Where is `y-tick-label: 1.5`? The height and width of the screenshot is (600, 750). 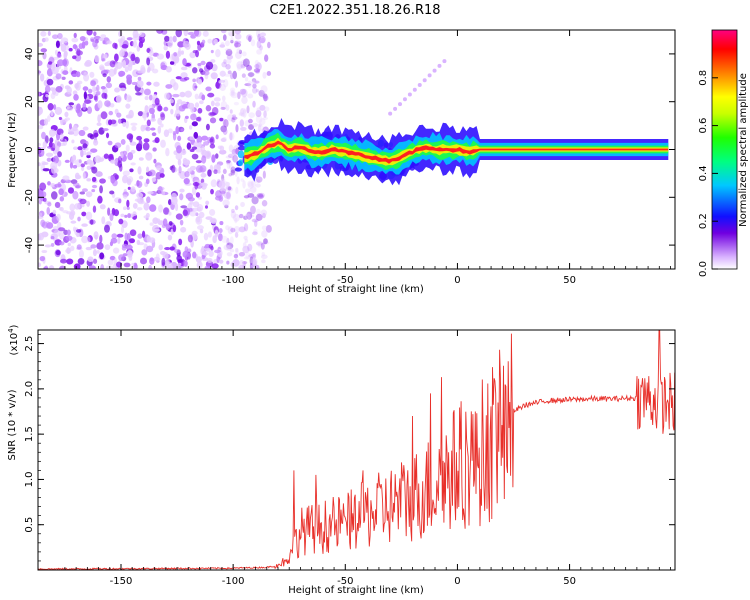
y-tick-label: 1.5 is located at coordinates (29, 434).